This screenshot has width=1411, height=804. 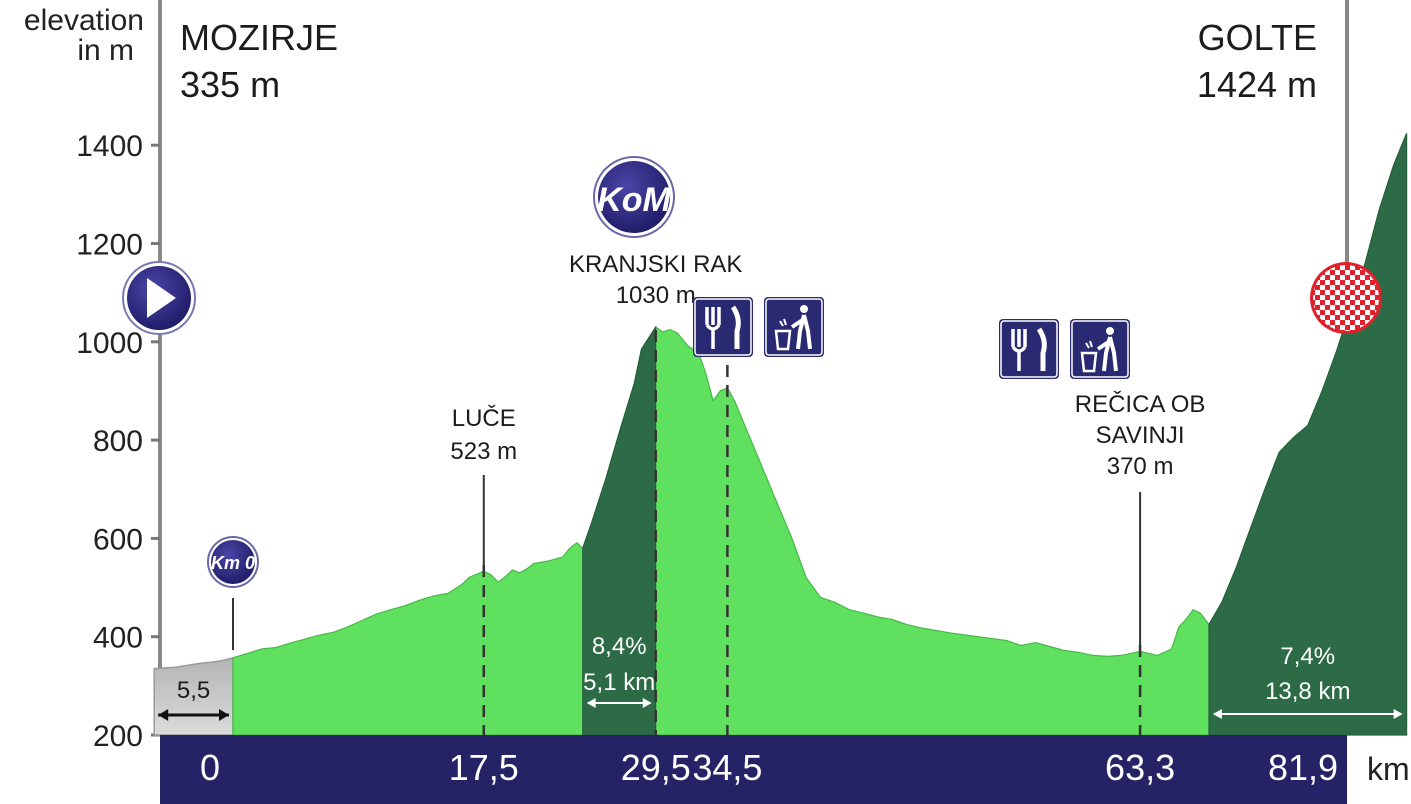 I want to click on point-label: 523 m, so click(x=483, y=451).